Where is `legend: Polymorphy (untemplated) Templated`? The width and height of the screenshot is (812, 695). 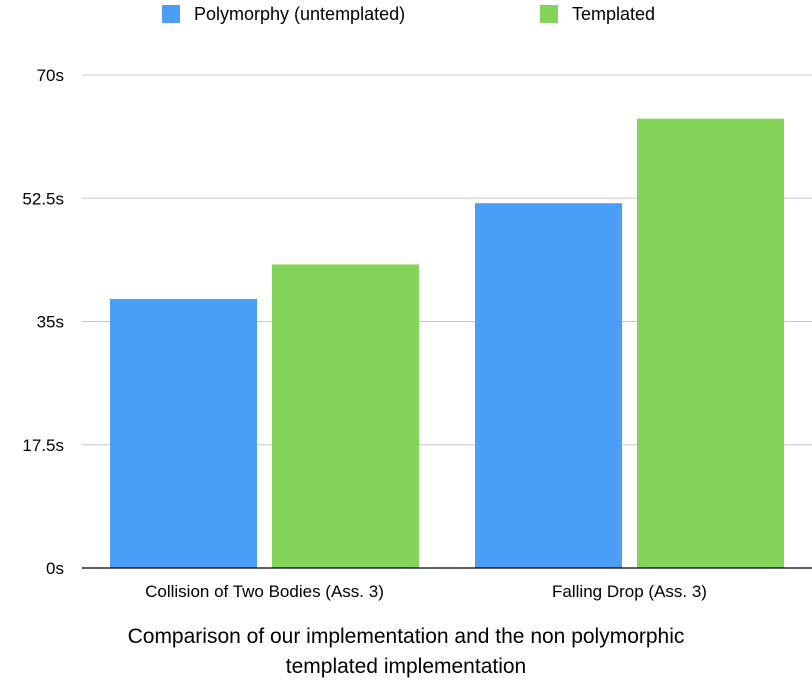
legend: Polymorphy (untemplated) Templated is located at coordinates (408, 14).